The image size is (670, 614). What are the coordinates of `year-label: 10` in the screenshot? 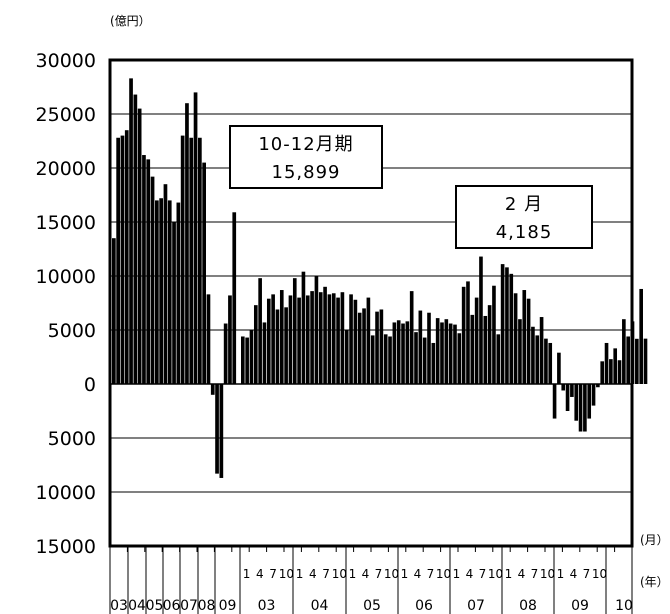 It's located at (624, 606).